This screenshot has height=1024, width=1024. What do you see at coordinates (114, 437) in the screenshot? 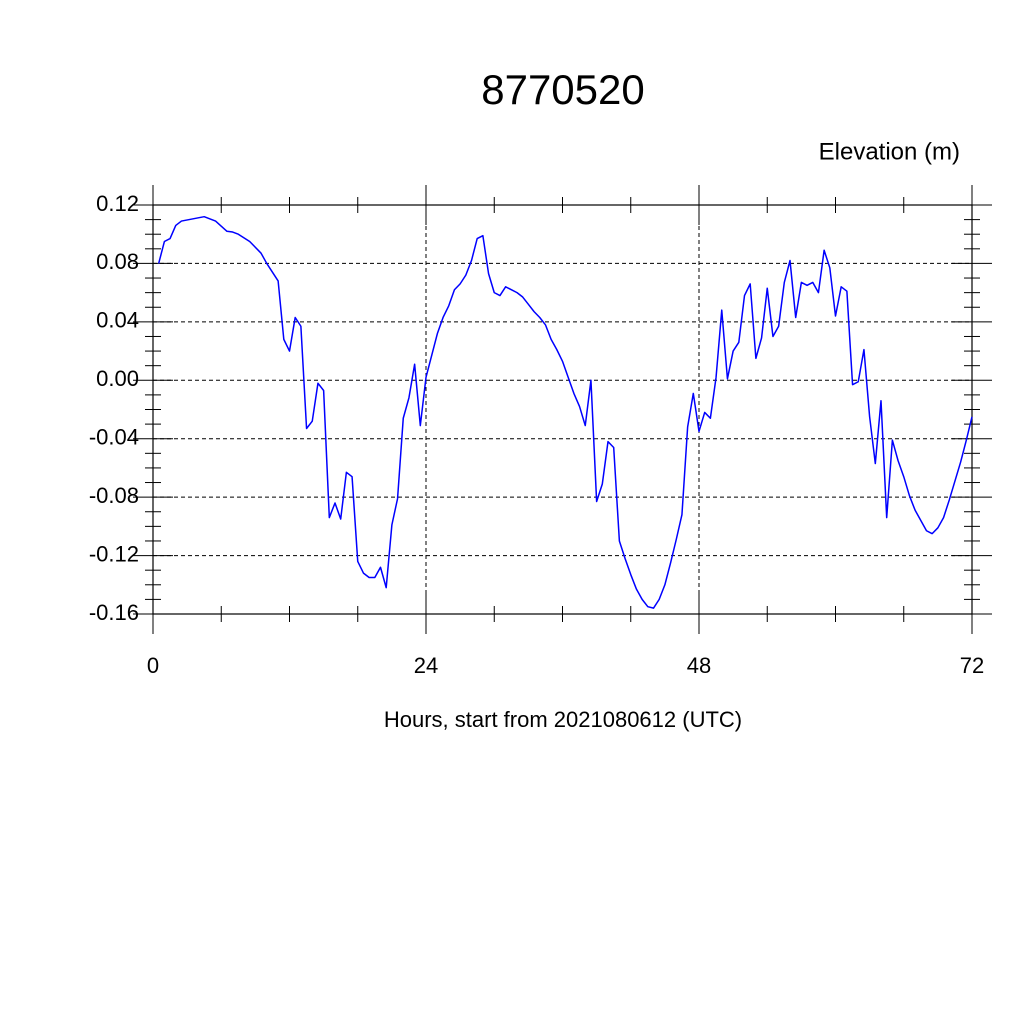
I see `y-tick-label: -0.04` at bounding box center [114, 437].